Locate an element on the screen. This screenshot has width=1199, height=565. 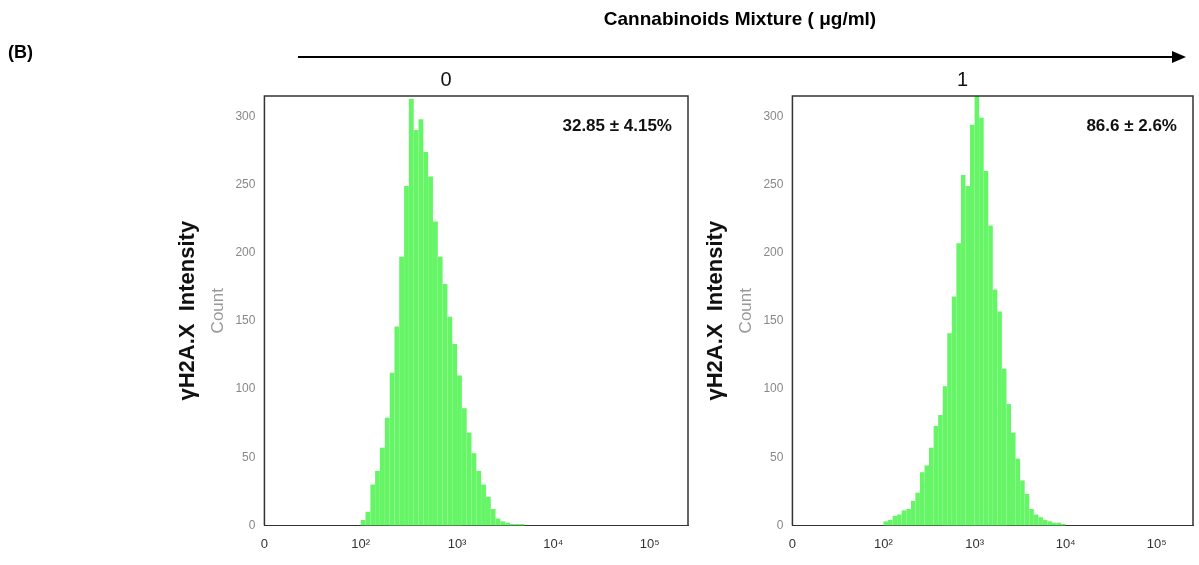
annotation: 86.6 ± 2.6% is located at coordinates (1131, 126).